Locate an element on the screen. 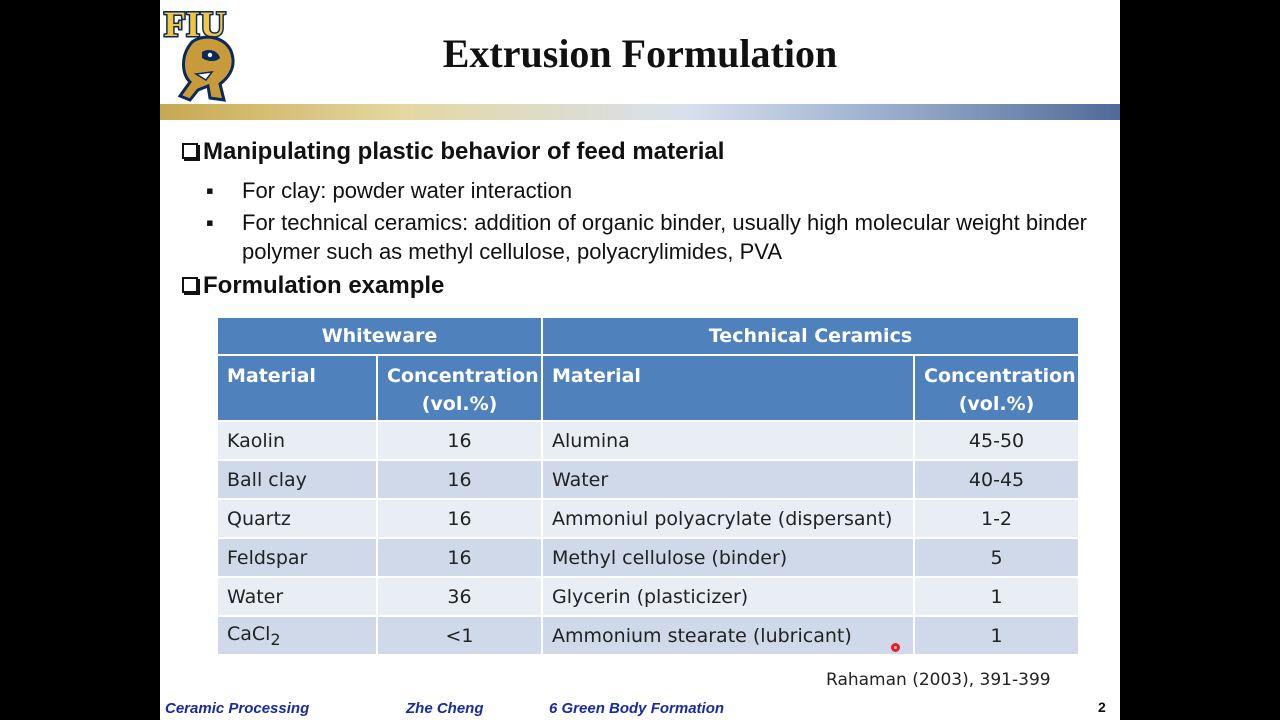 The height and width of the screenshot is (720, 1280). cell-technical-concentration: 40-45 is located at coordinates (997, 479).